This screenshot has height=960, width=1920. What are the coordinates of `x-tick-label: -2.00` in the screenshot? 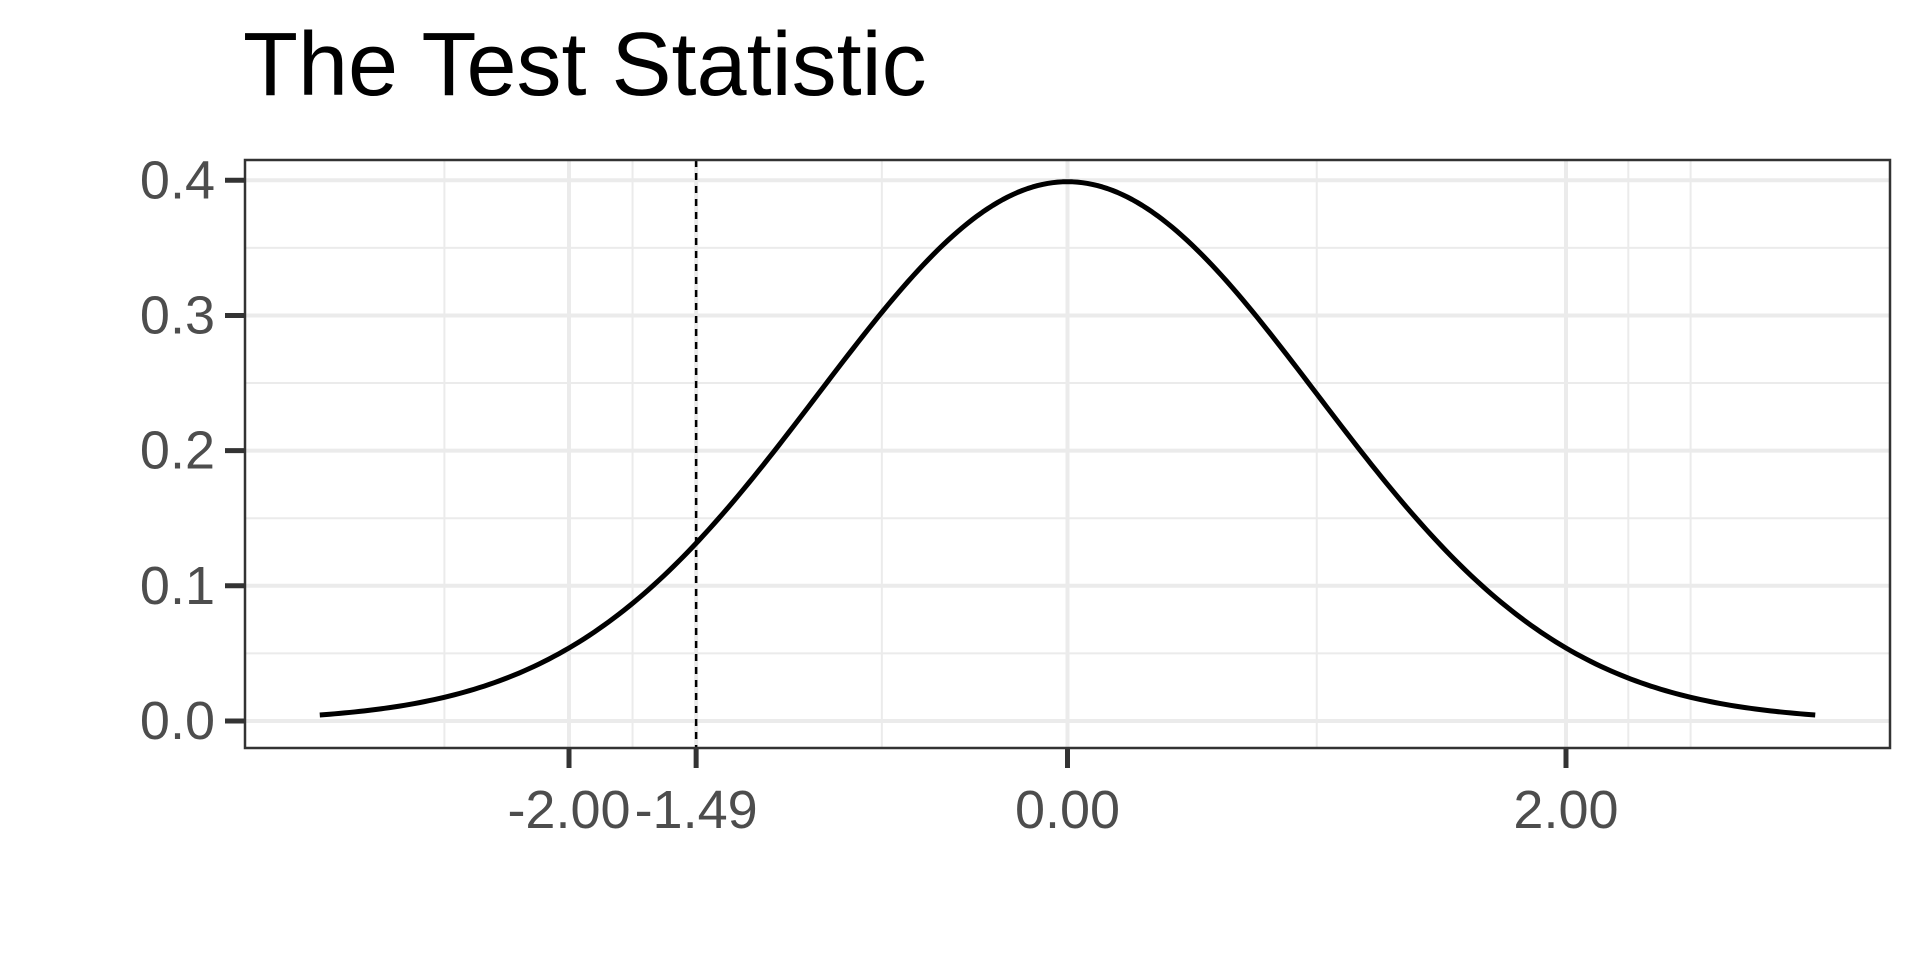 It's located at (568, 810).